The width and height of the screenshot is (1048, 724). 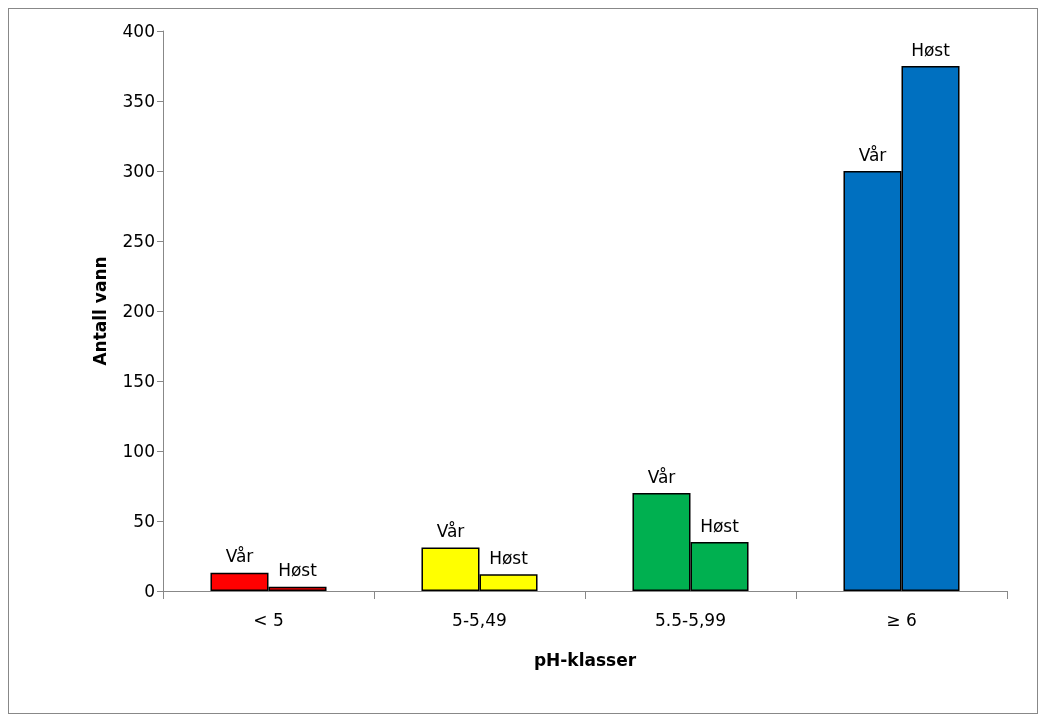 What do you see at coordinates (585, 659) in the screenshot?
I see `x-axis-title: pH-klasser` at bounding box center [585, 659].